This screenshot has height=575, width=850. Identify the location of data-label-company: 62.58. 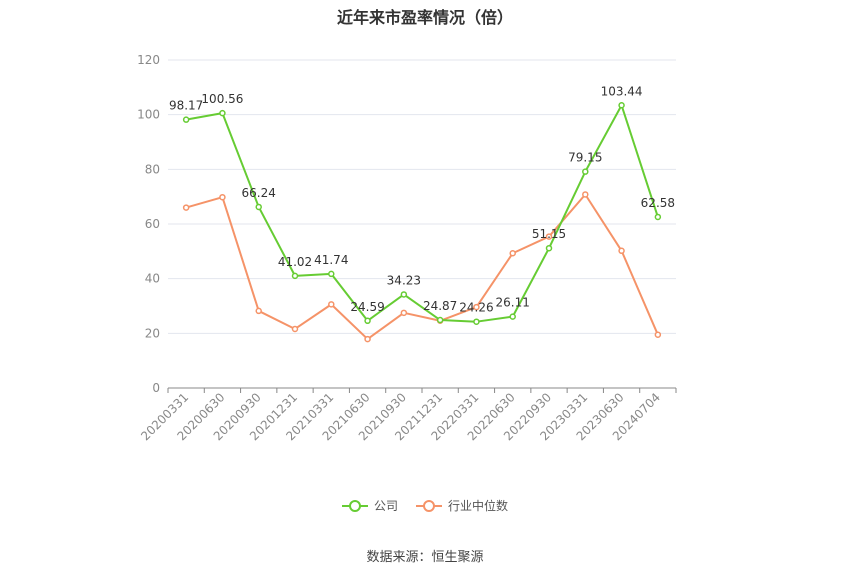
(658, 203).